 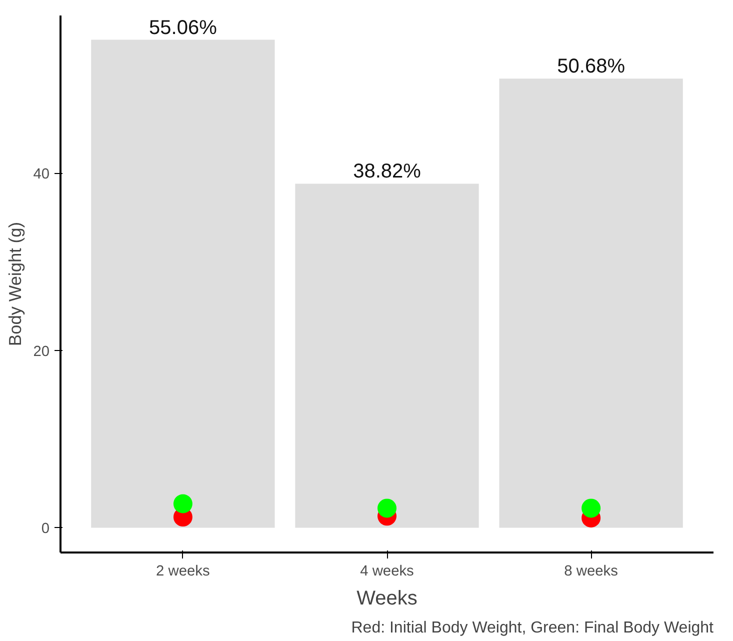 What do you see at coordinates (387, 572) in the screenshot?
I see `x-tick-label: 4 weeks` at bounding box center [387, 572].